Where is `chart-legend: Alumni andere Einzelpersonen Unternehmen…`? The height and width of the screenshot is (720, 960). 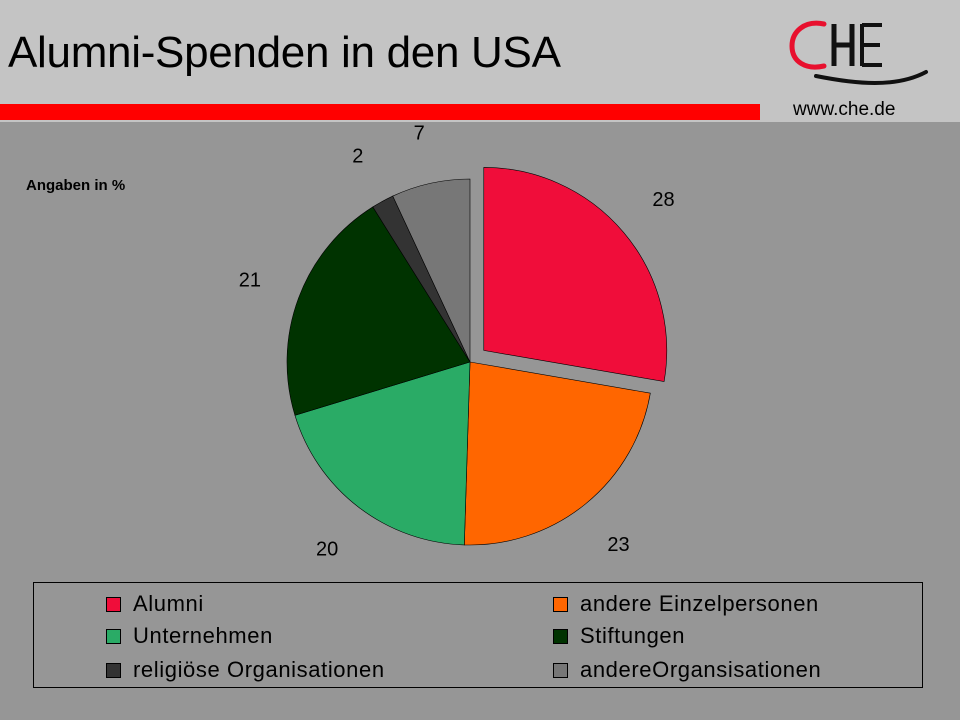 chart-legend: Alumni andere Einzelpersonen Unternehmen… is located at coordinates (478, 635).